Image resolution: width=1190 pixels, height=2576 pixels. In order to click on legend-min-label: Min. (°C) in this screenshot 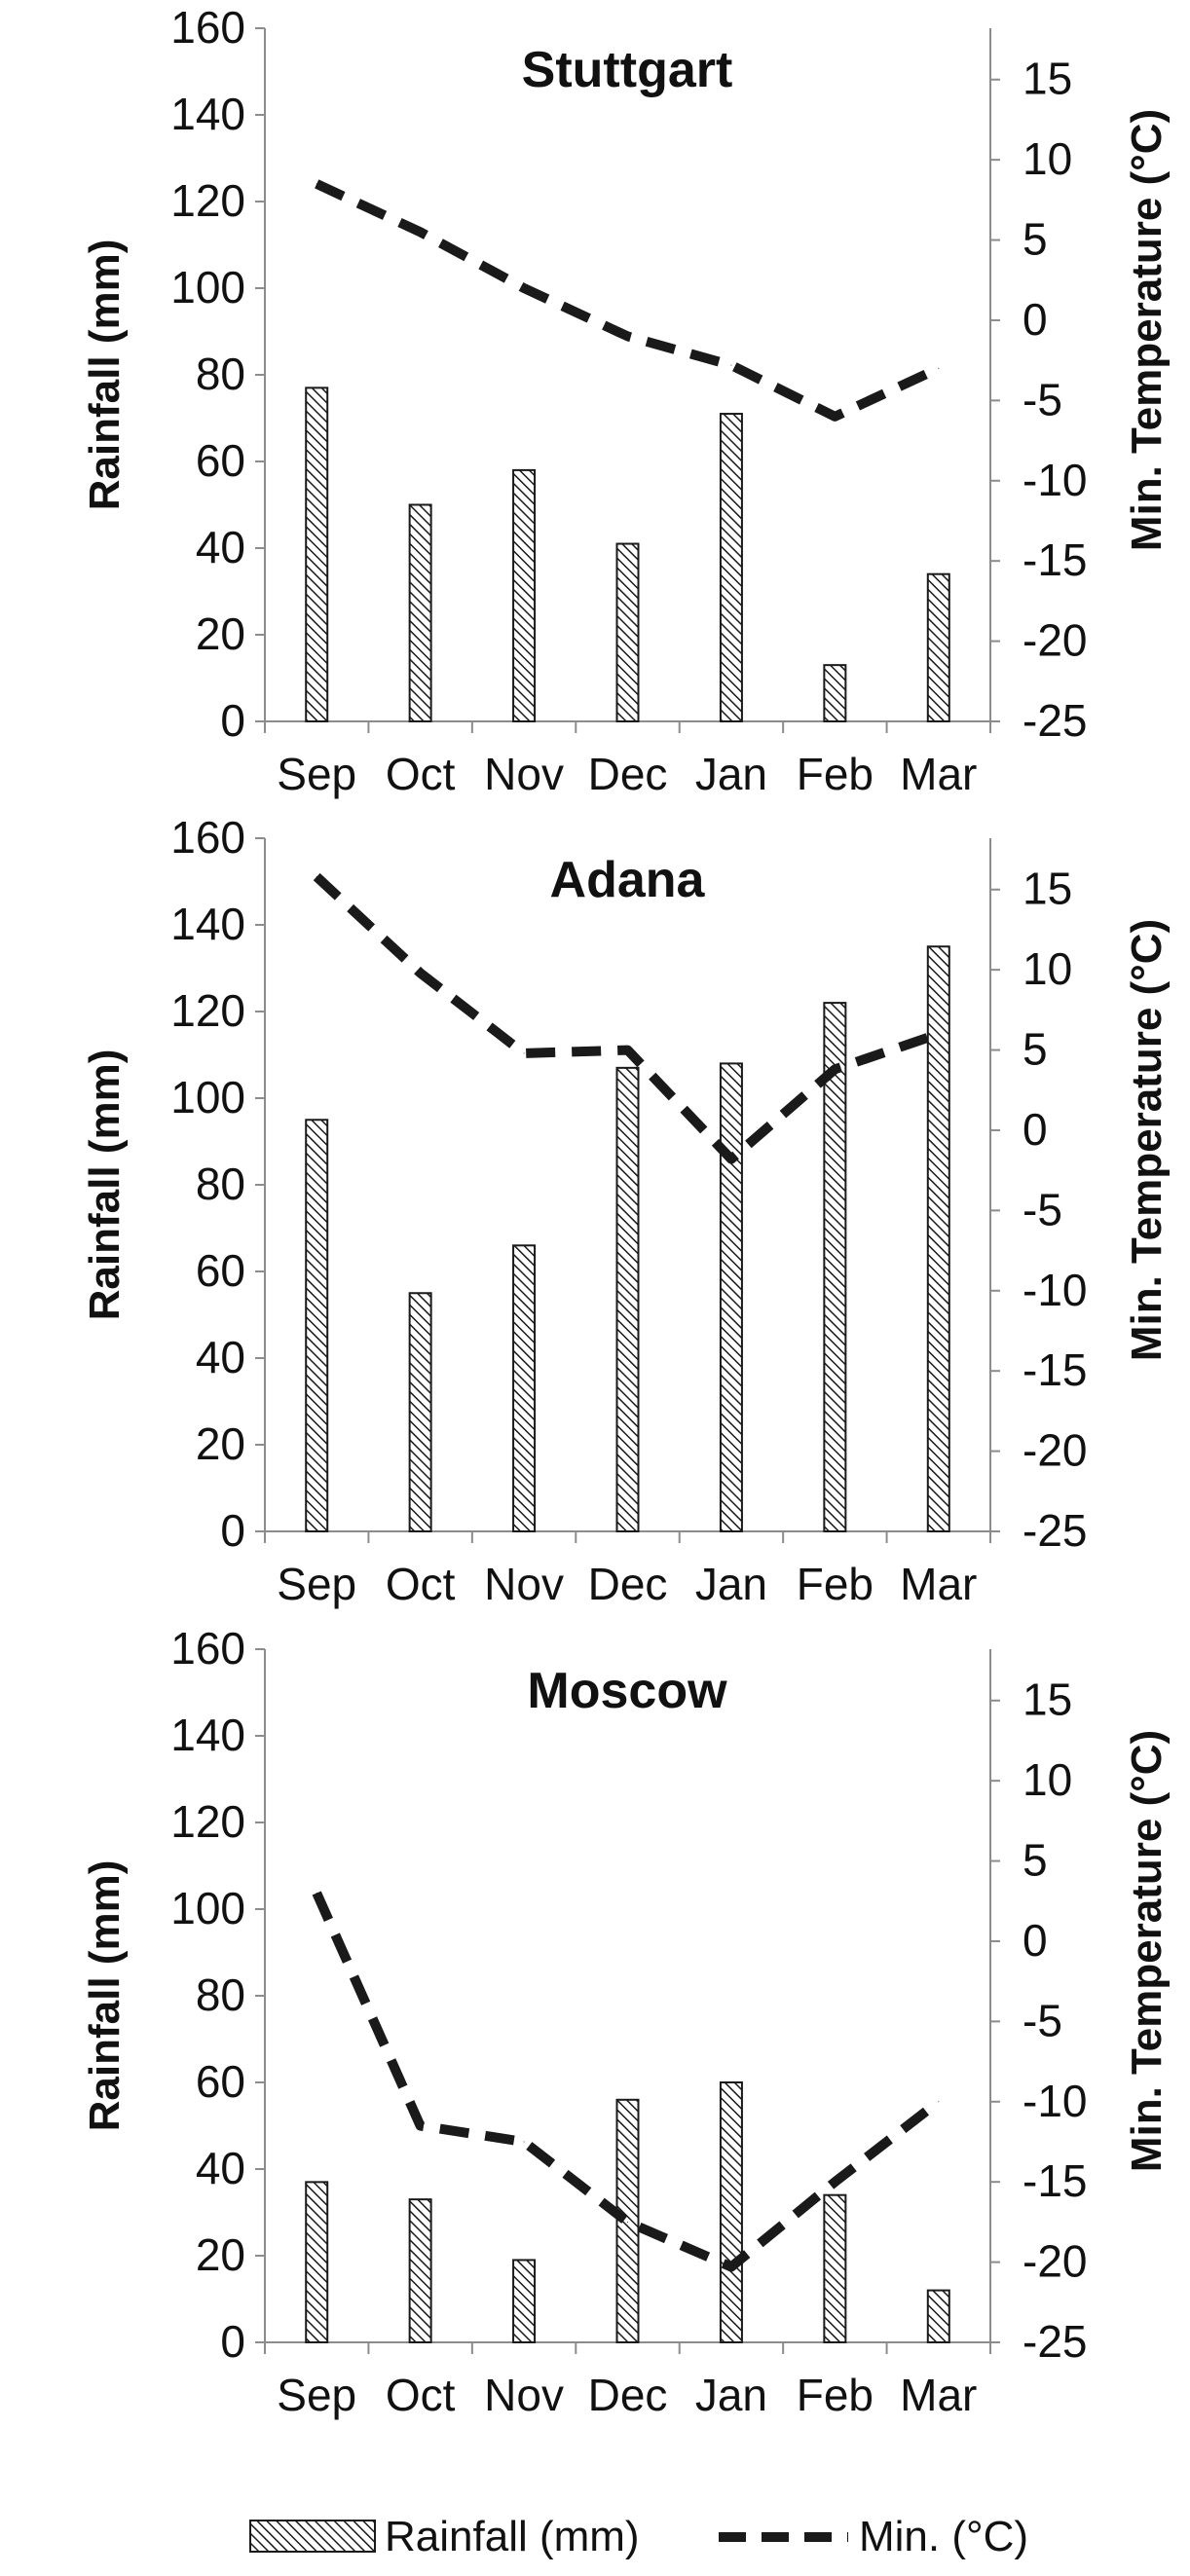, I will do `click(943, 2536)`.